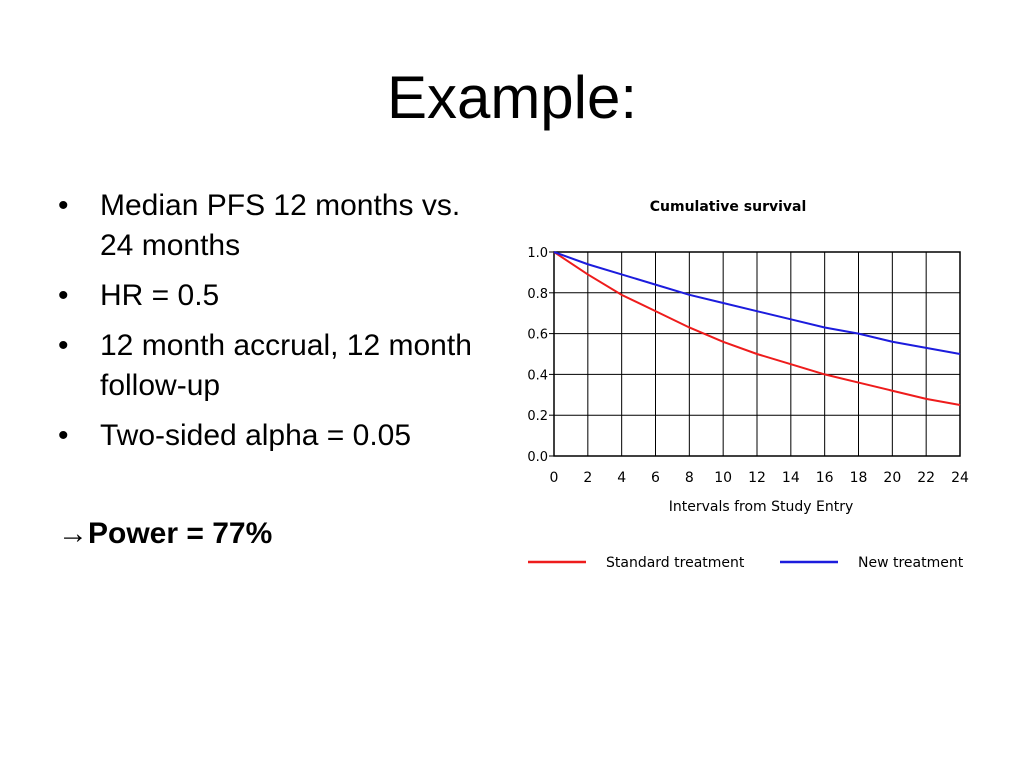 This screenshot has height=768, width=1024. I want to click on x-tick-label: 12, so click(757, 478).